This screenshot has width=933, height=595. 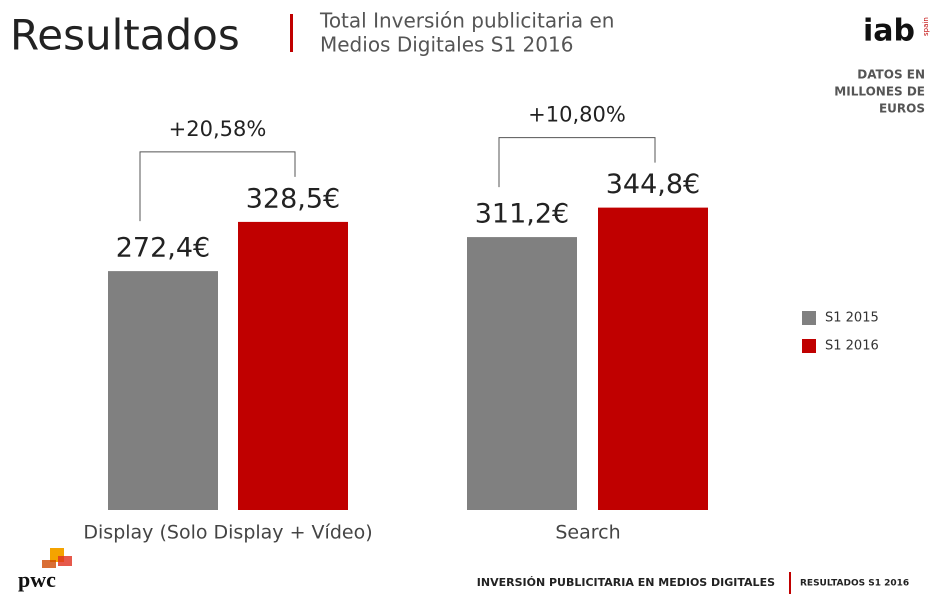 What do you see at coordinates (163, 248) in the screenshot?
I see `value-label: 272,4€` at bounding box center [163, 248].